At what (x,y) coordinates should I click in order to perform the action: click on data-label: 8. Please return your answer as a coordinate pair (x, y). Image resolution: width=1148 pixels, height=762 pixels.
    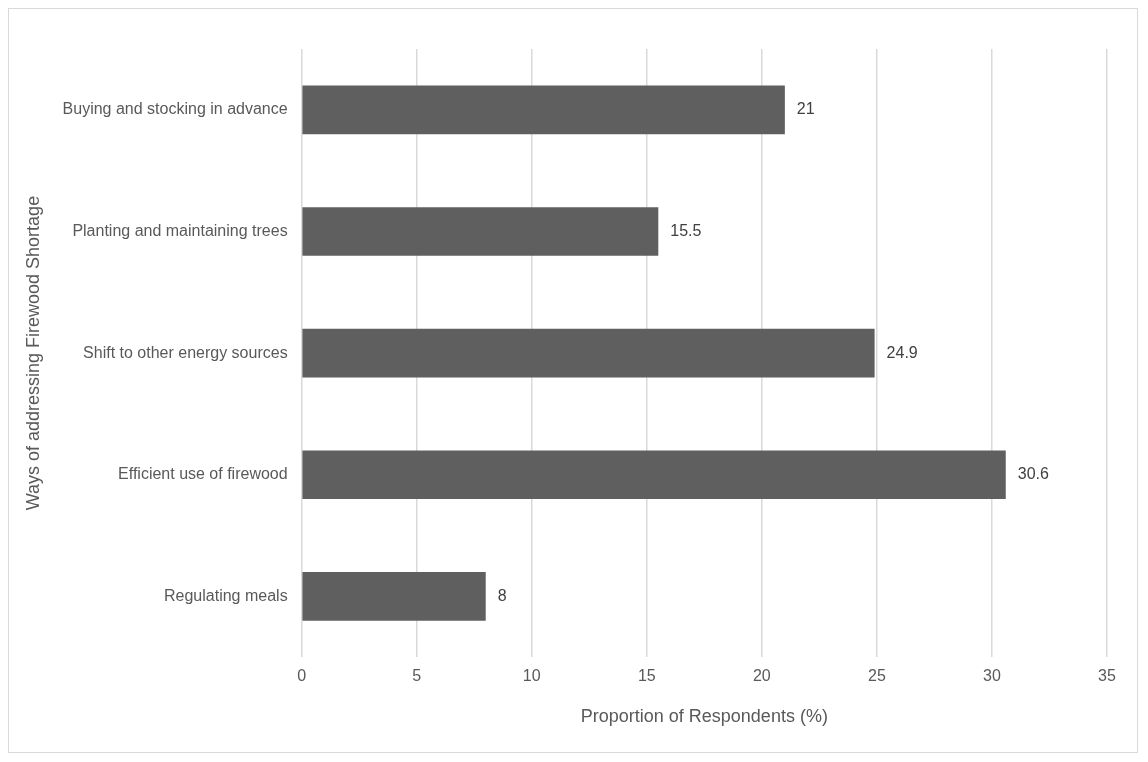
    Looking at the image, I should click on (502, 595).